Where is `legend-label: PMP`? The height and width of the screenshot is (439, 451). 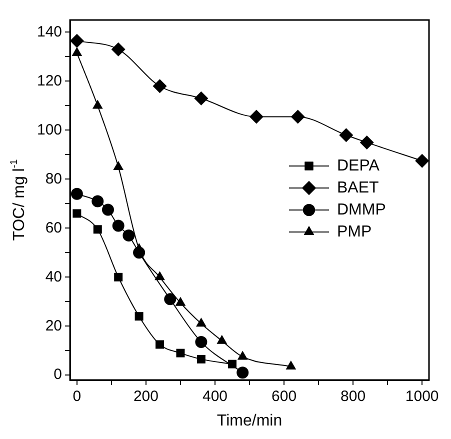 legend-label: PMP is located at coordinates (354, 231).